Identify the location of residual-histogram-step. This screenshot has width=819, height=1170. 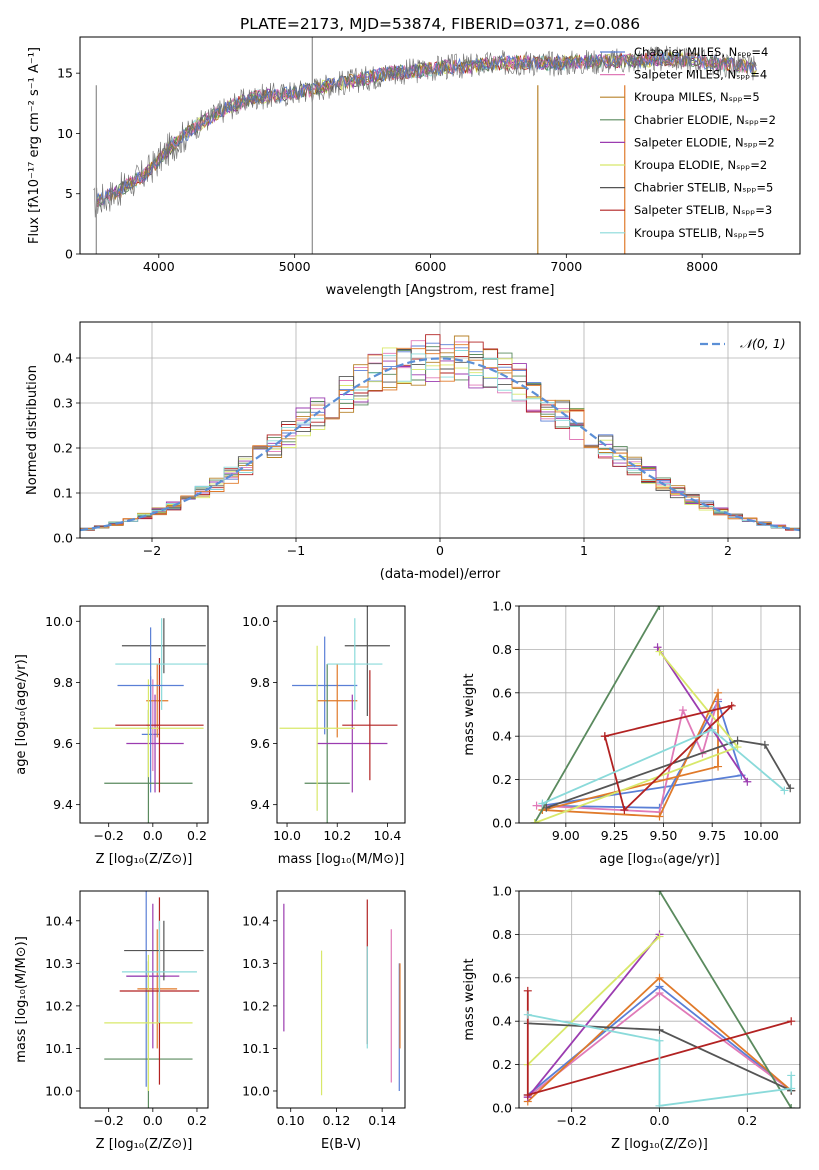
(440, 437).